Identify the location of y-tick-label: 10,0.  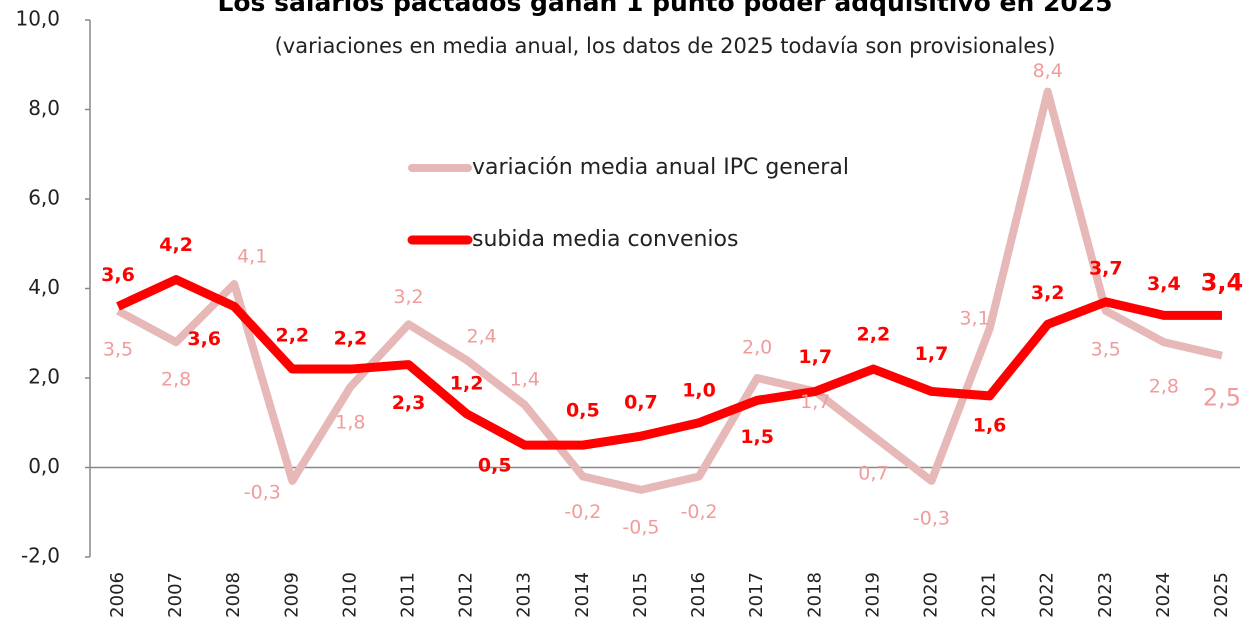
(37, 19).